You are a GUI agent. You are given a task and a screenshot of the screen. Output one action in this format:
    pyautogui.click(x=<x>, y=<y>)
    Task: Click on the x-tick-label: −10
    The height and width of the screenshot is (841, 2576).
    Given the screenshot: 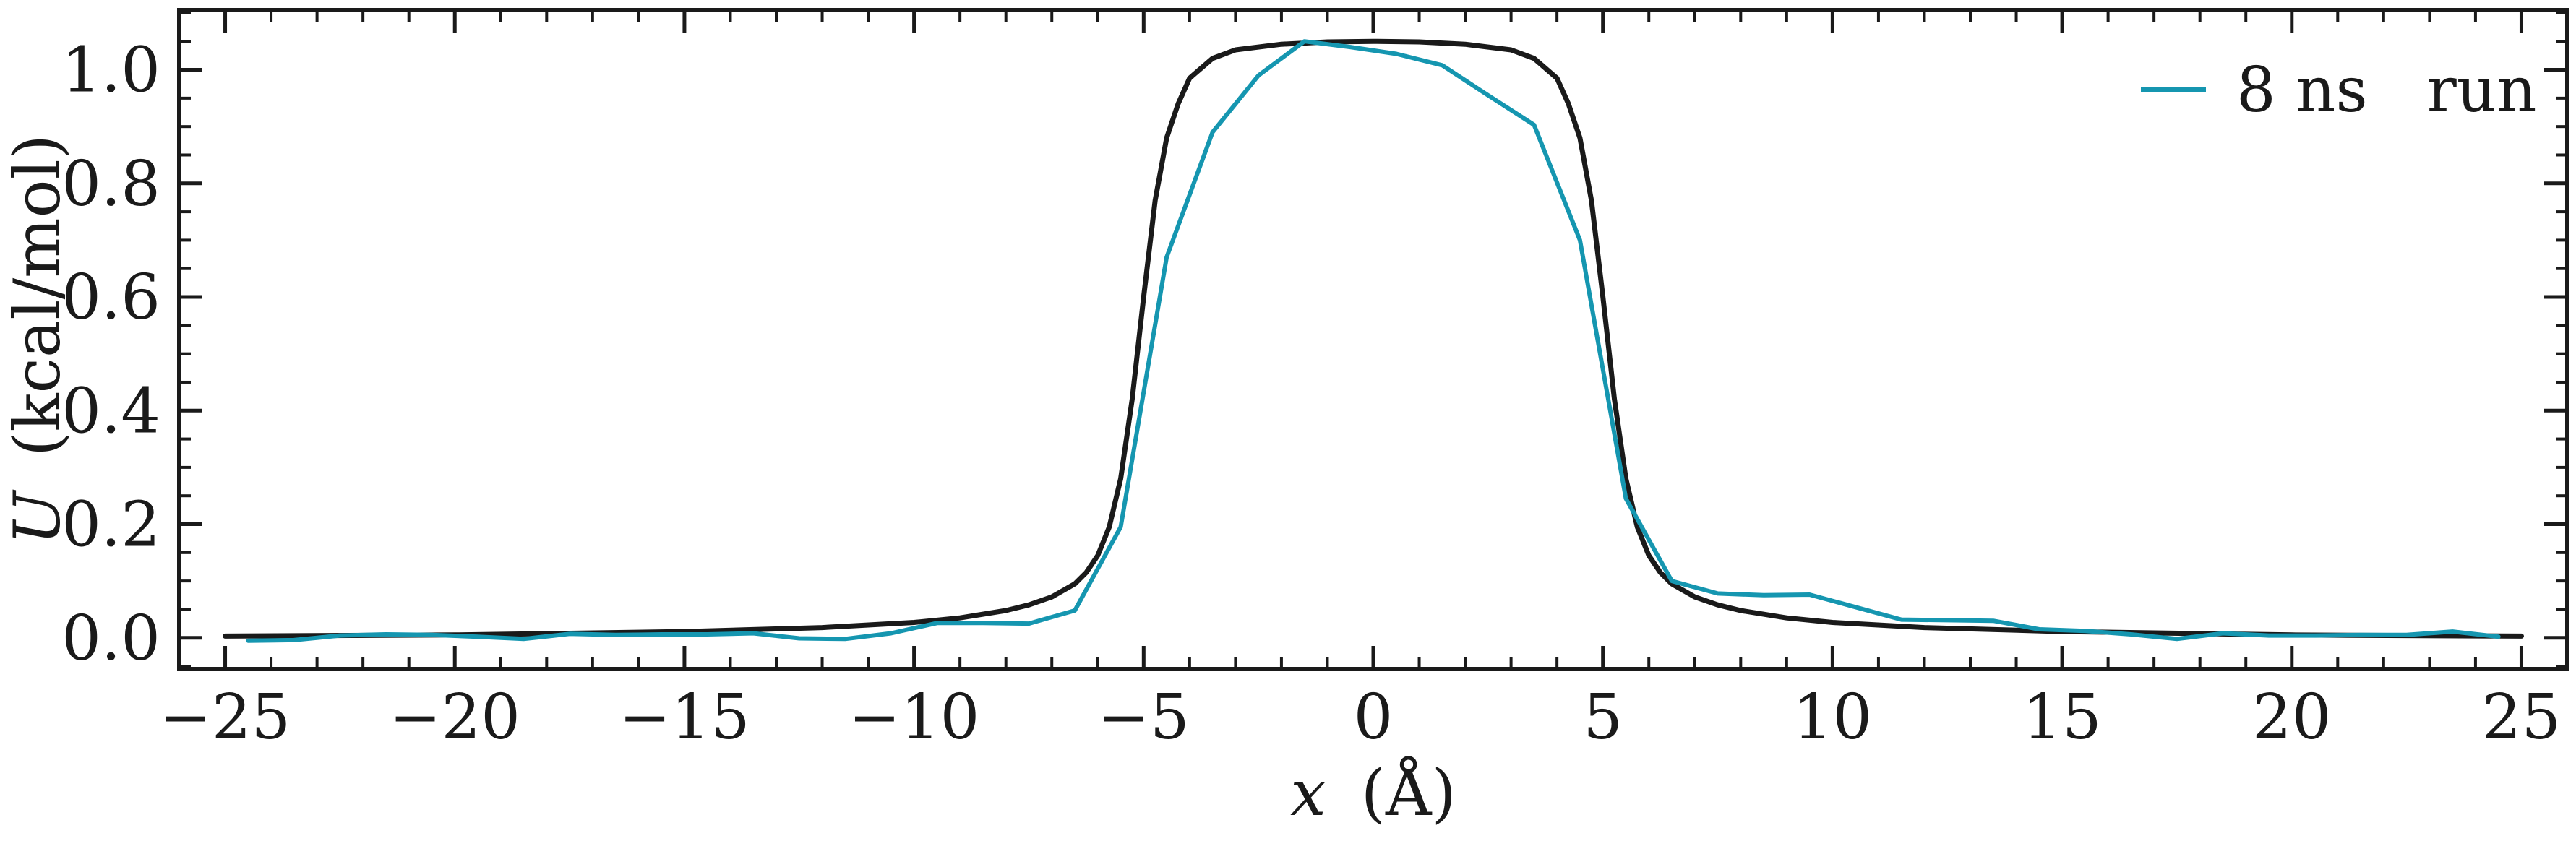 What is the action you would take?
    pyautogui.click(x=915, y=717)
    